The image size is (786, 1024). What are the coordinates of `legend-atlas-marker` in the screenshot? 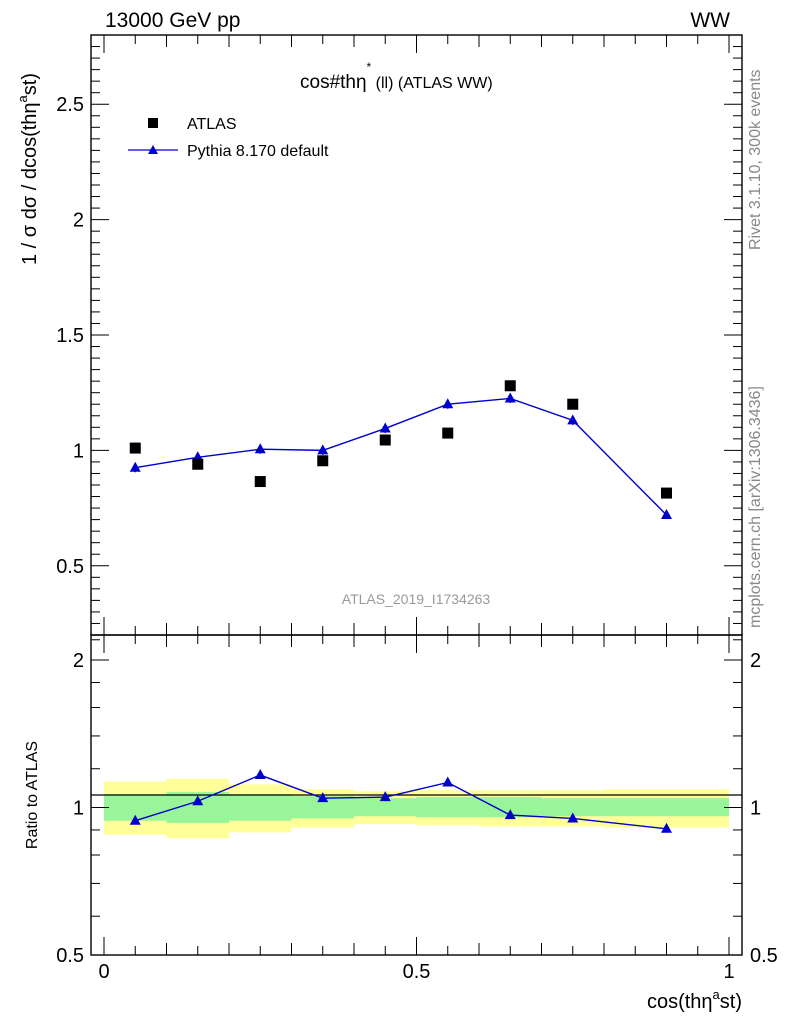 It's located at (153, 123).